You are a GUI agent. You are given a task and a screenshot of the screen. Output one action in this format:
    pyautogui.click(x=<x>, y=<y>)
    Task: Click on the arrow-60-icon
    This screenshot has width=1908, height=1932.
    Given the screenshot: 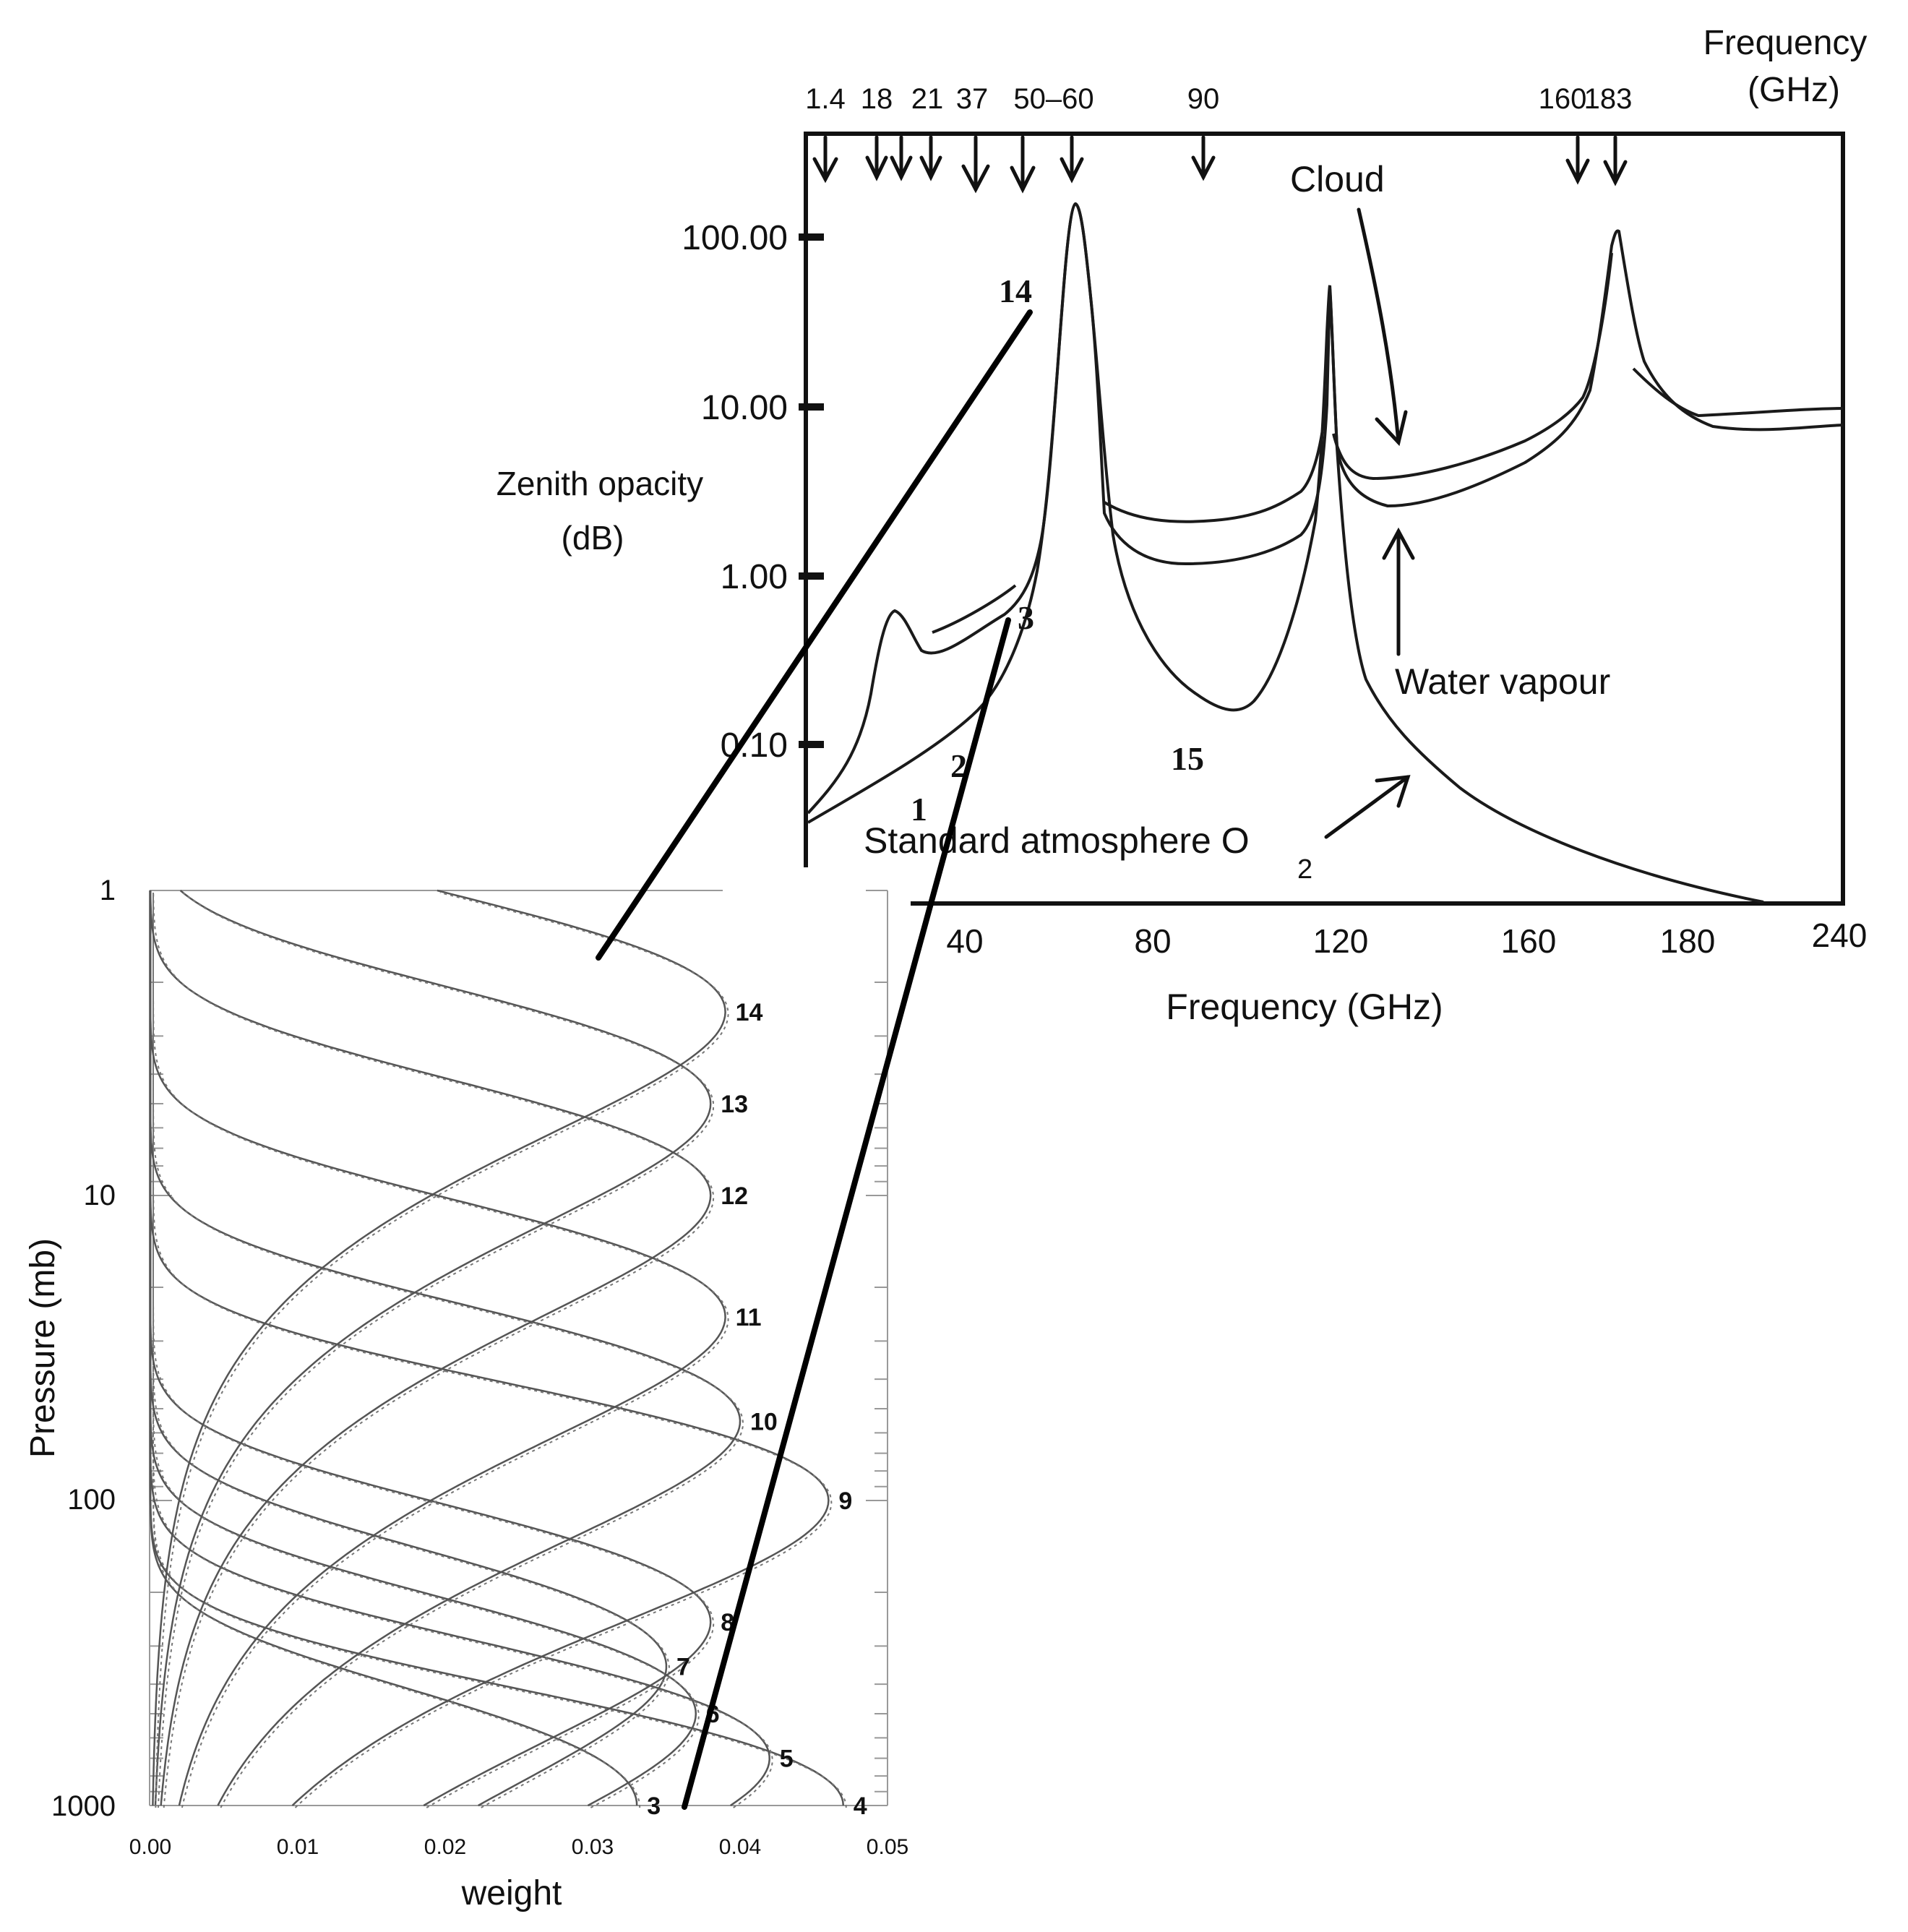 What is the action you would take?
    pyautogui.click(x=1072, y=160)
    